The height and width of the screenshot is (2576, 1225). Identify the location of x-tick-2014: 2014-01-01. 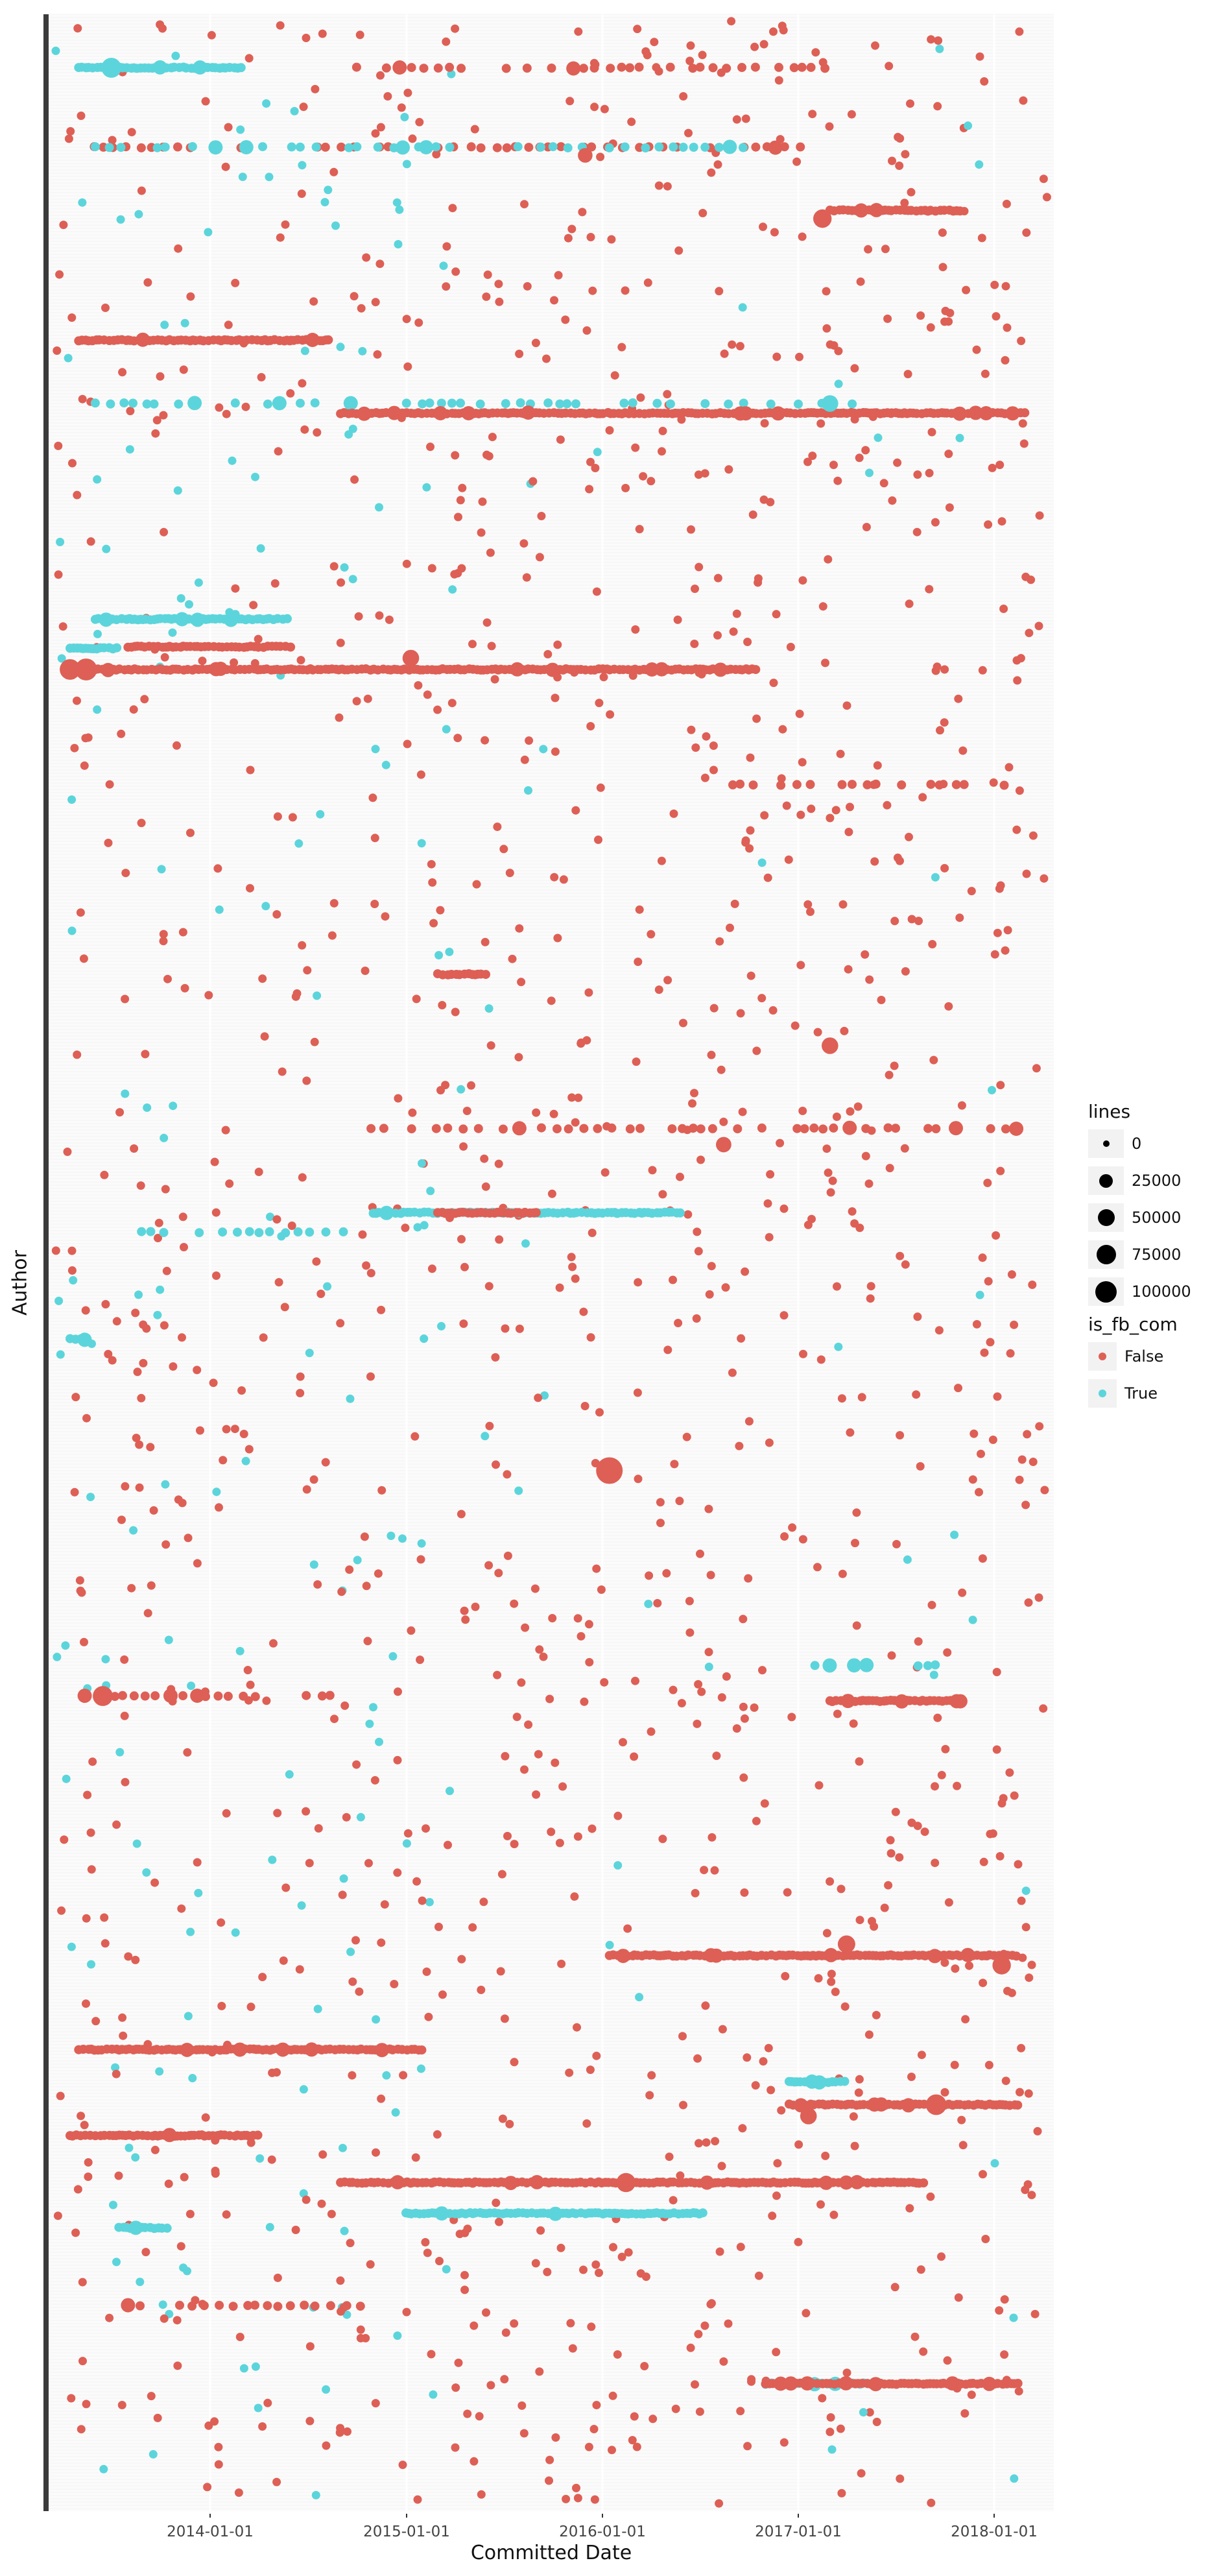
(210, 2531).